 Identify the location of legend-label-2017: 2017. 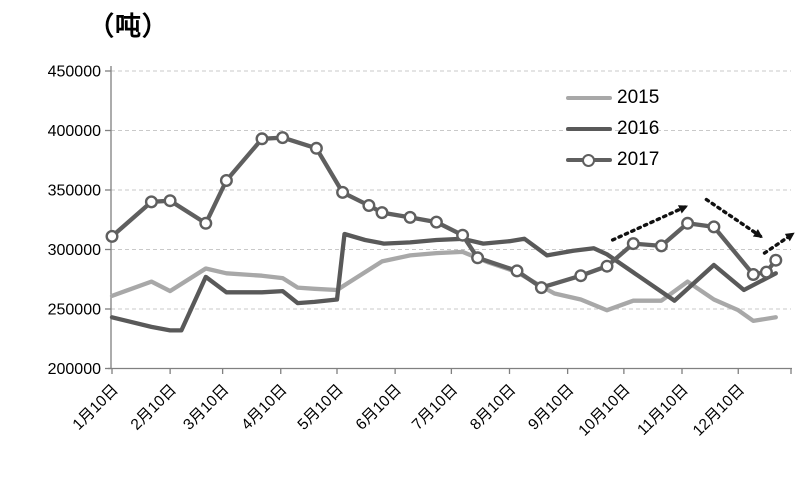
(638, 159).